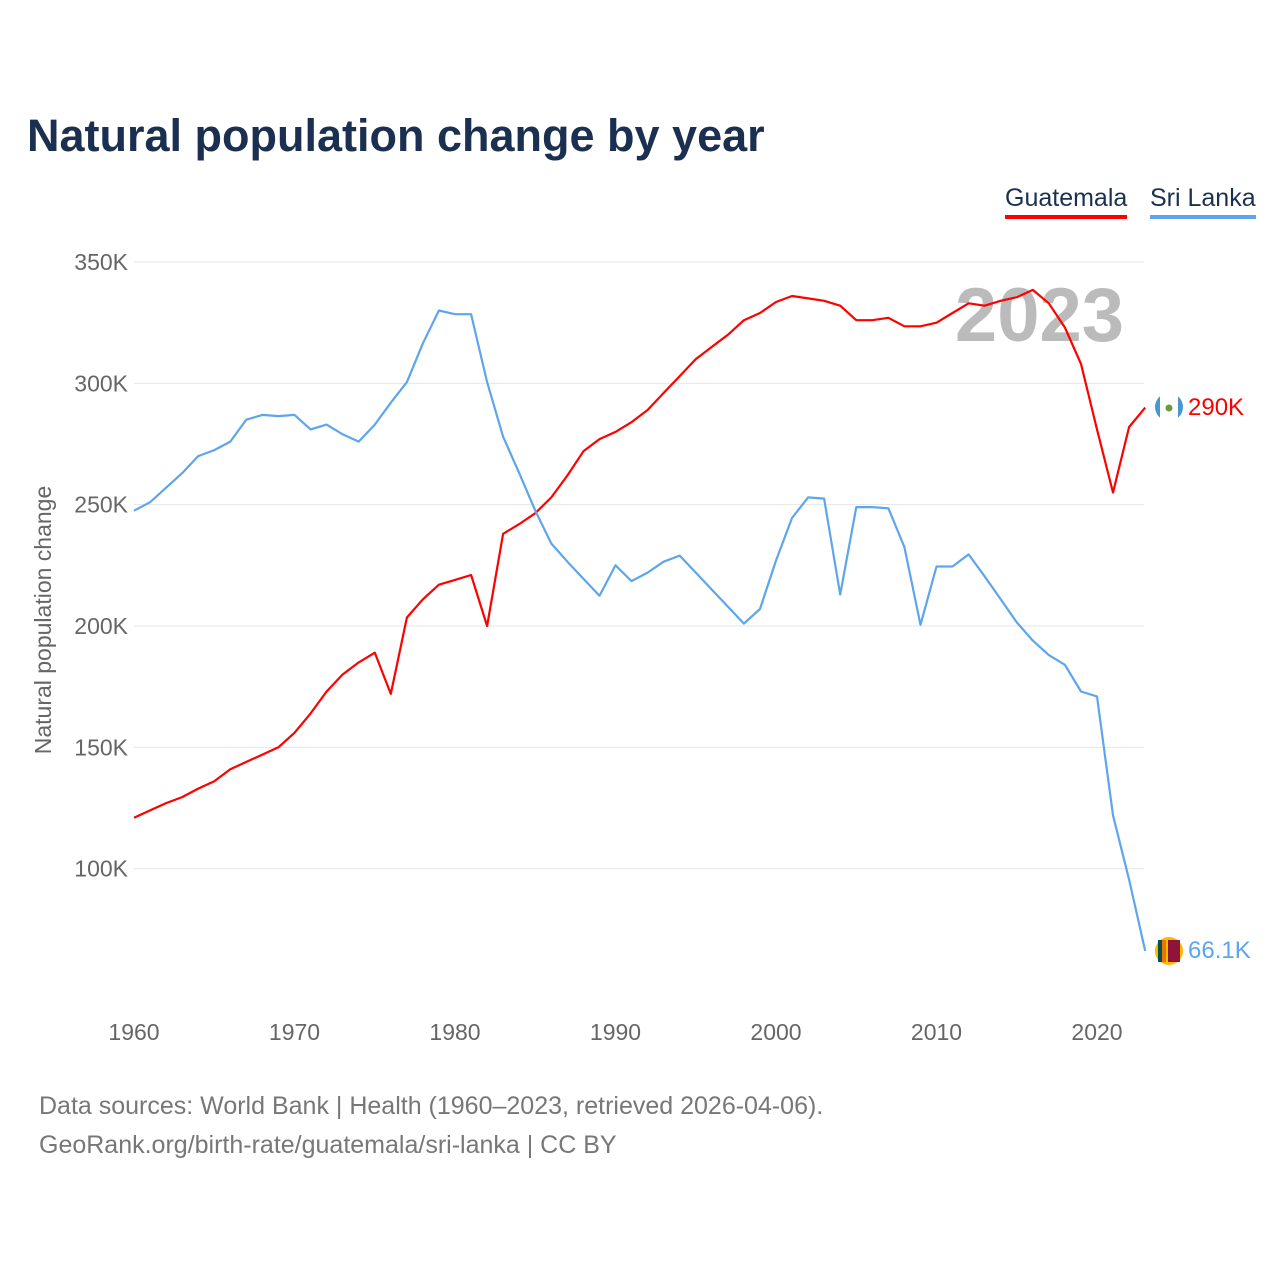 Image resolution: width=1280 pixels, height=1280 pixels. I want to click on x-axis-ticks: 1960 1970 1980 1990 2000 2010 2020, so click(615, 1032).